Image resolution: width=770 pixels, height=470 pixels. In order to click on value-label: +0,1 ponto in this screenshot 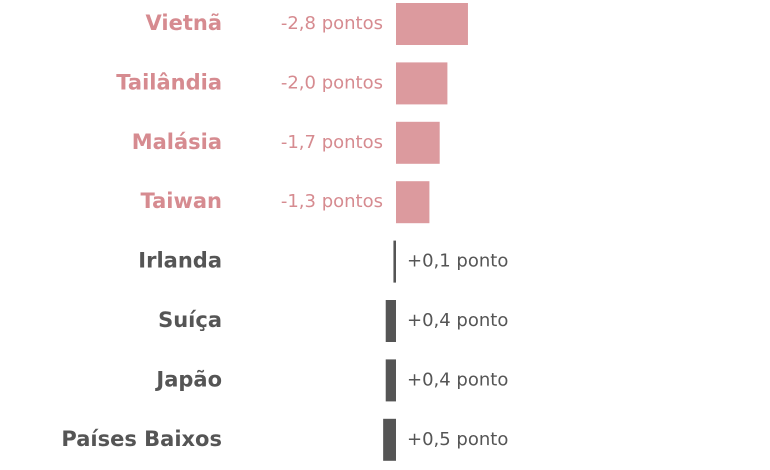, I will do `click(457, 261)`.